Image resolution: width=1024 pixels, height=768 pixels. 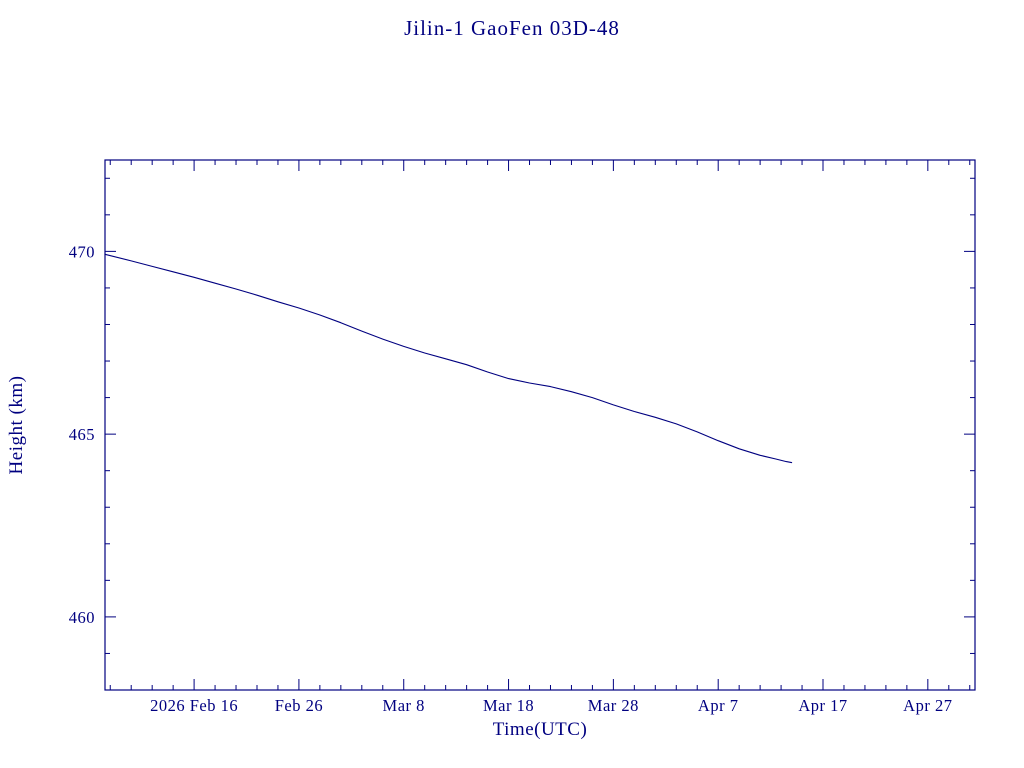 I want to click on y-tick-label: 465, so click(x=82, y=434).